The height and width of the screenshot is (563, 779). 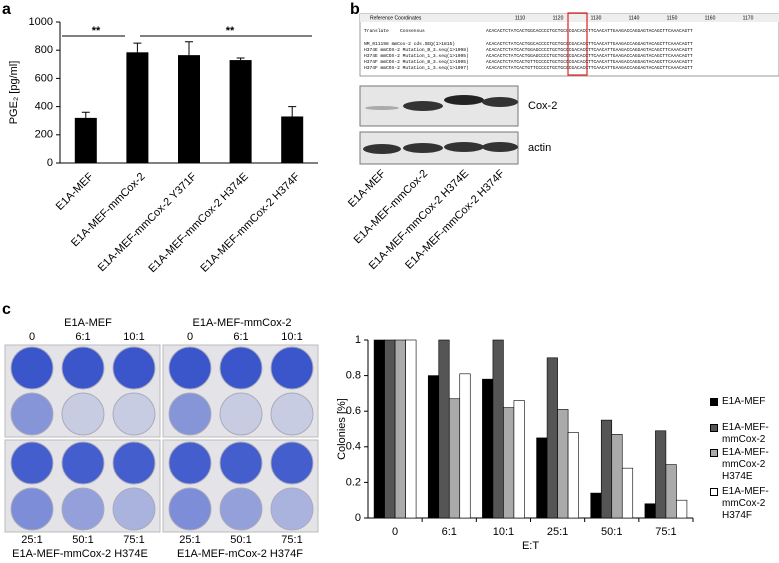 What do you see at coordinates (44, 50) in the screenshot?
I see `y-tick-label: 800` at bounding box center [44, 50].